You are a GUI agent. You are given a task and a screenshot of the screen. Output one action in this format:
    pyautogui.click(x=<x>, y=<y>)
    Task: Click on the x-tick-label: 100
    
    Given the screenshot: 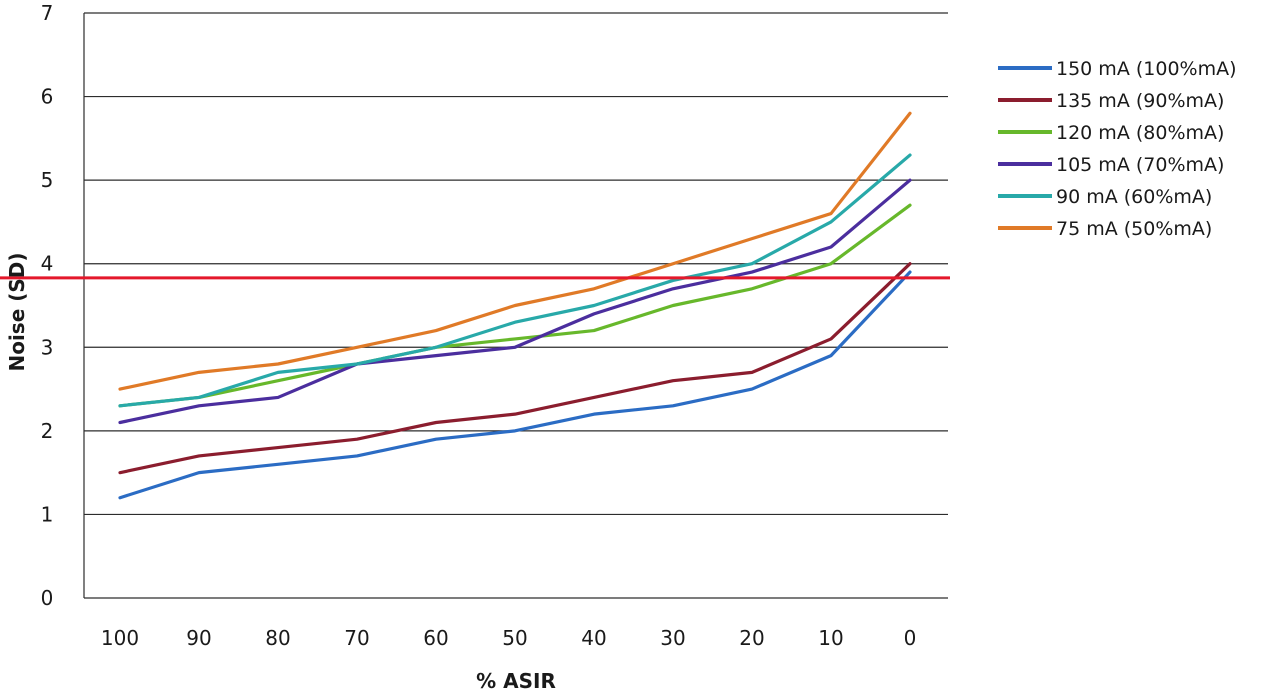 What is the action you would take?
    pyautogui.click(x=120, y=638)
    